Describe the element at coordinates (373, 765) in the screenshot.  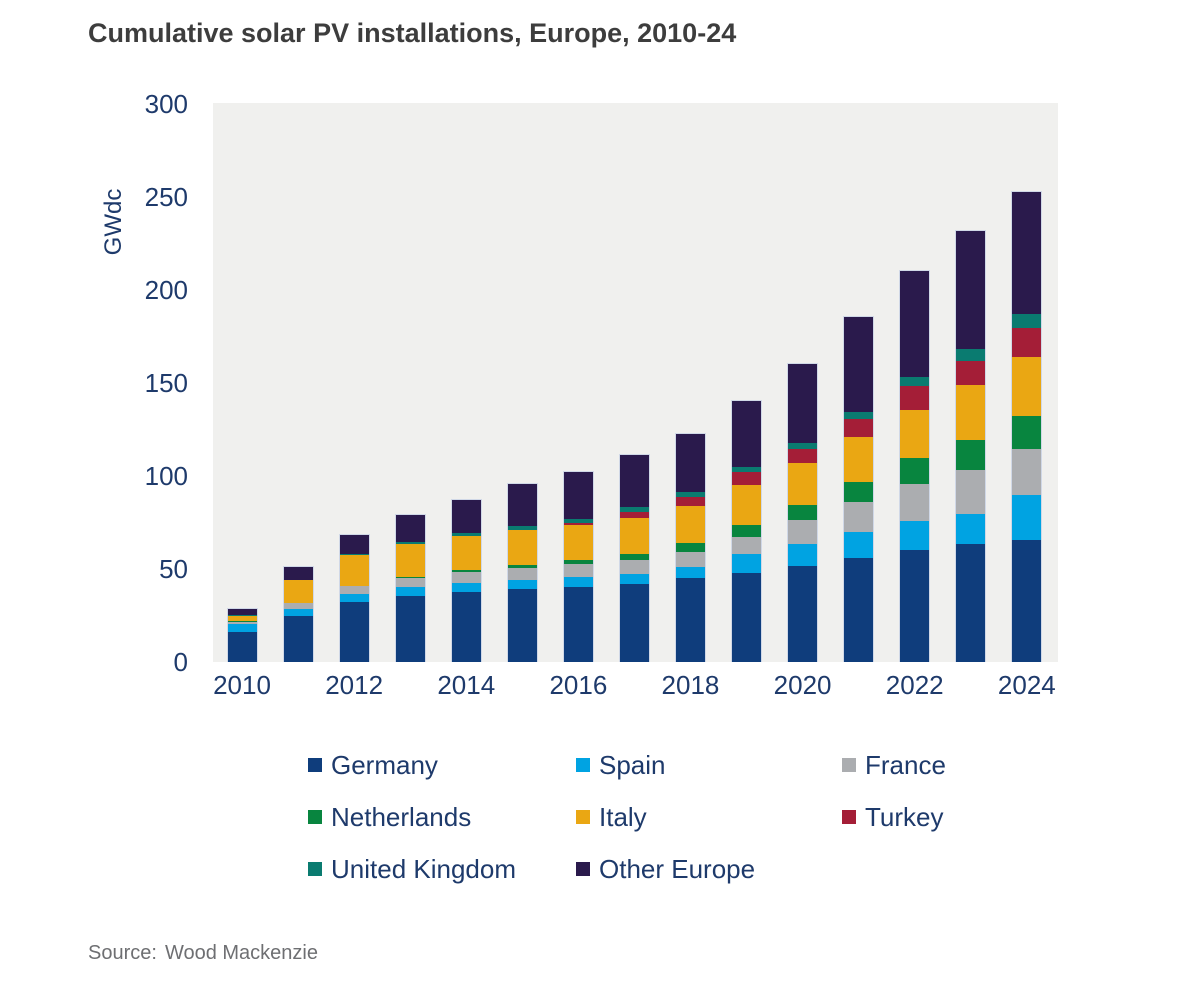
I see `legend-item-germany: Germany` at that location.